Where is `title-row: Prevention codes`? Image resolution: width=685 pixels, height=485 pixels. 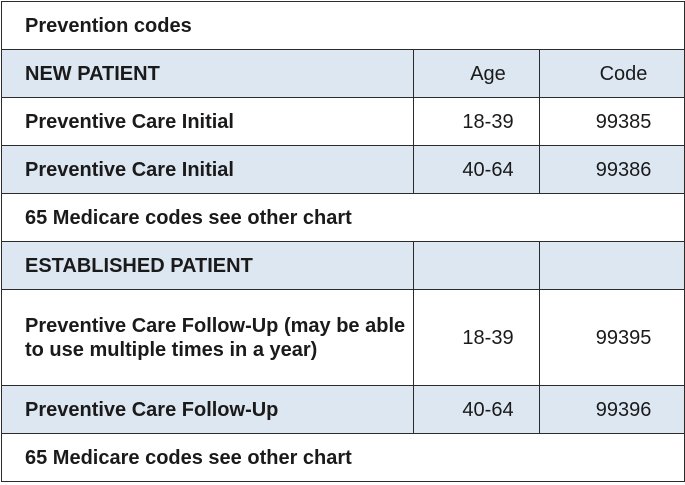
title-row: Prevention codes is located at coordinates (342, 25).